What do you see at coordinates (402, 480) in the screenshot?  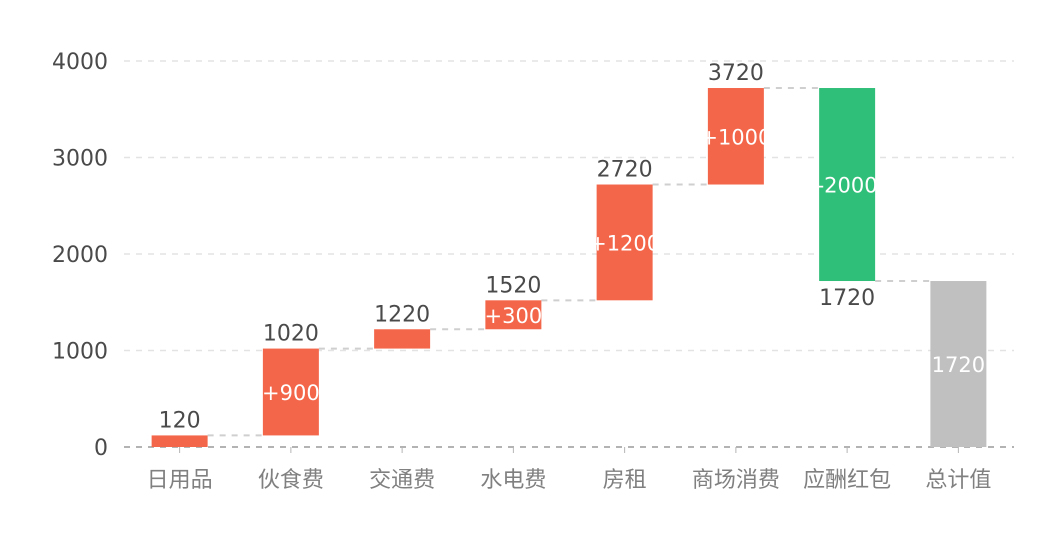 I see `x-tick-label: 交通费` at bounding box center [402, 480].